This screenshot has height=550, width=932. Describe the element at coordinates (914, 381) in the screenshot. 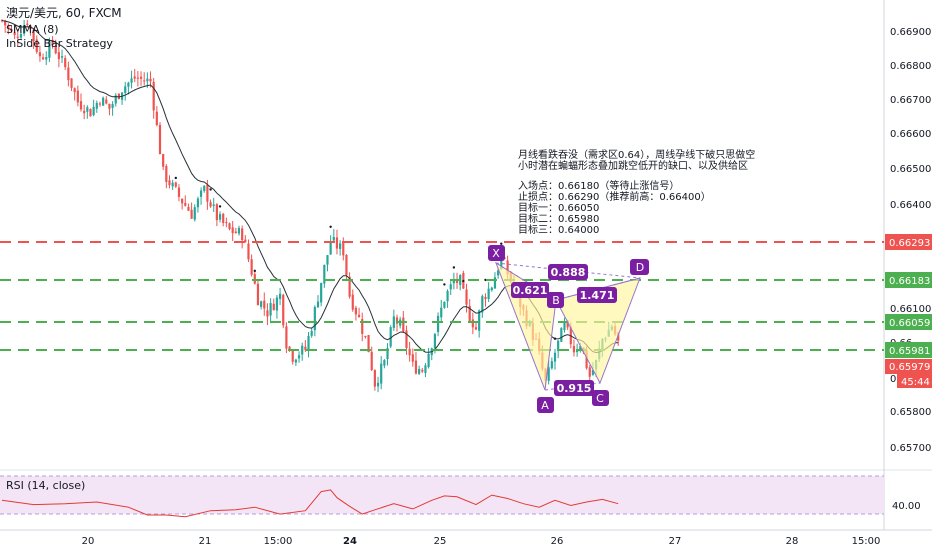

I see `tag-countdown: 45:44` at that location.